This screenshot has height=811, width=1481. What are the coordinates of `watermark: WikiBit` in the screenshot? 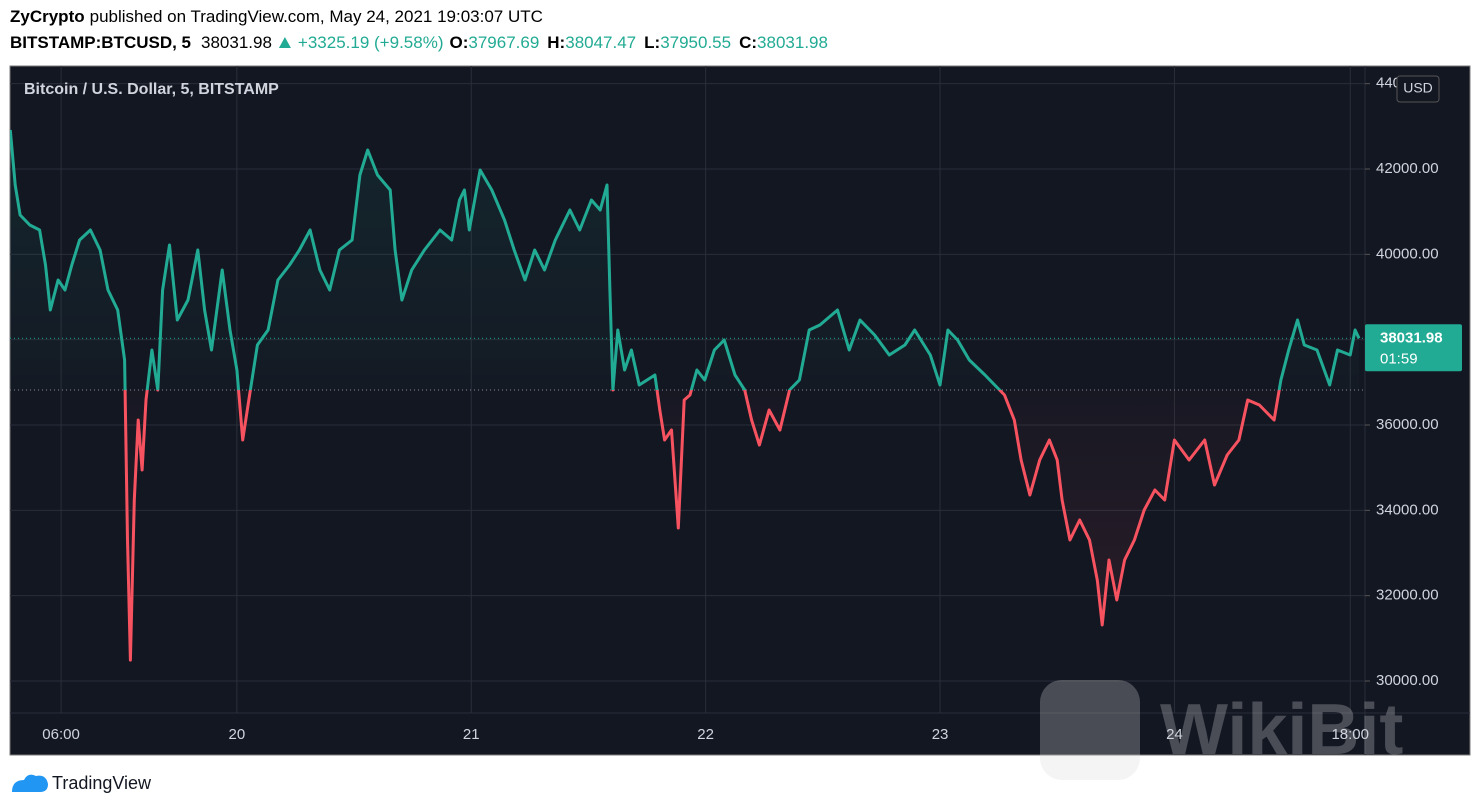 It's located at (1221, 730).